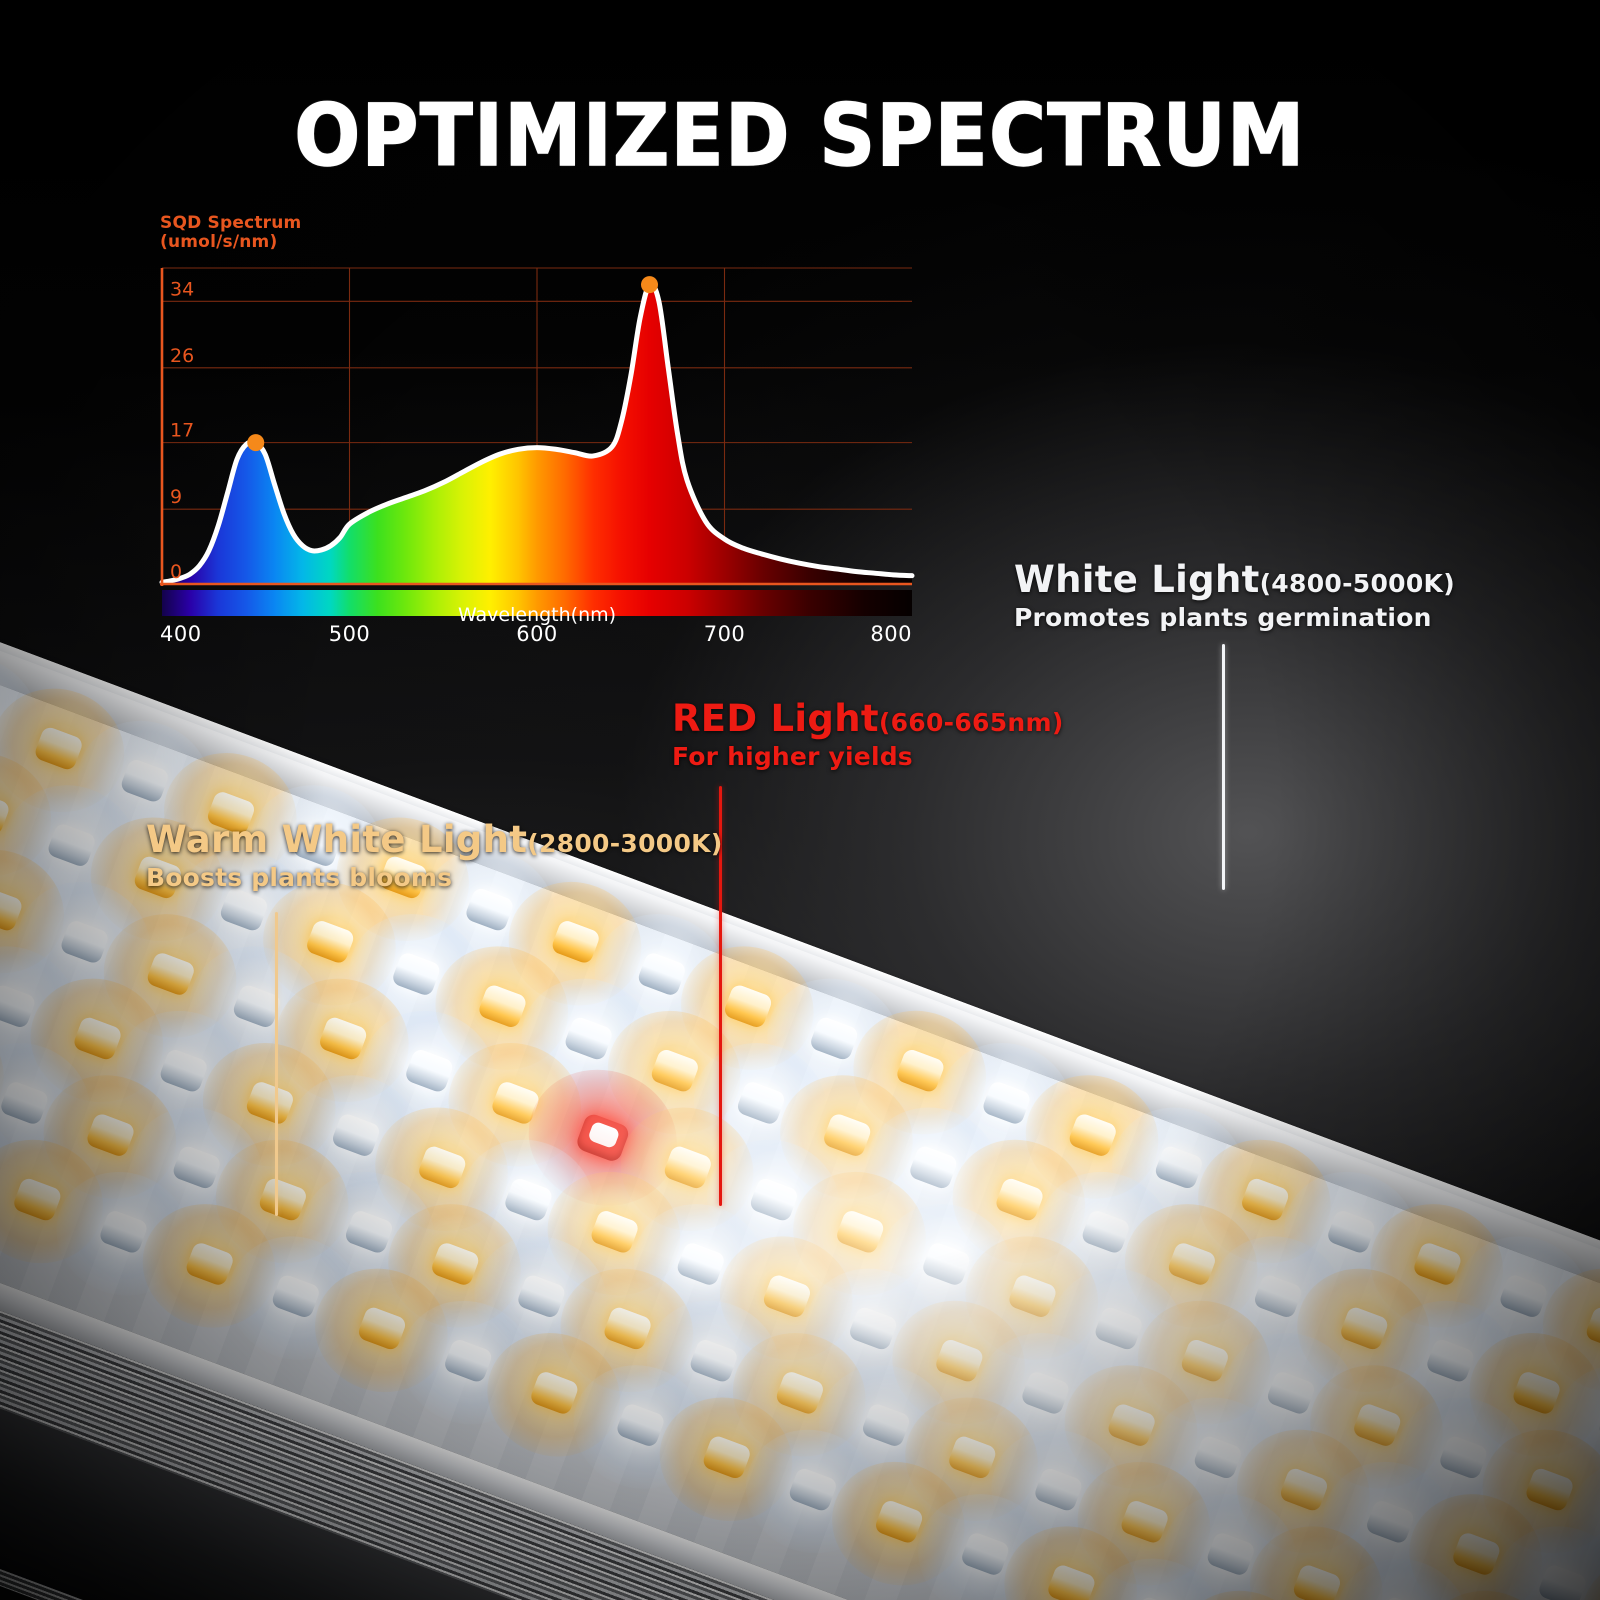 The image size is (1600, 1600). Describe the element at coordinates (792, 756) in the screenshot. I see `red-light-description: For higher yields` at that location.